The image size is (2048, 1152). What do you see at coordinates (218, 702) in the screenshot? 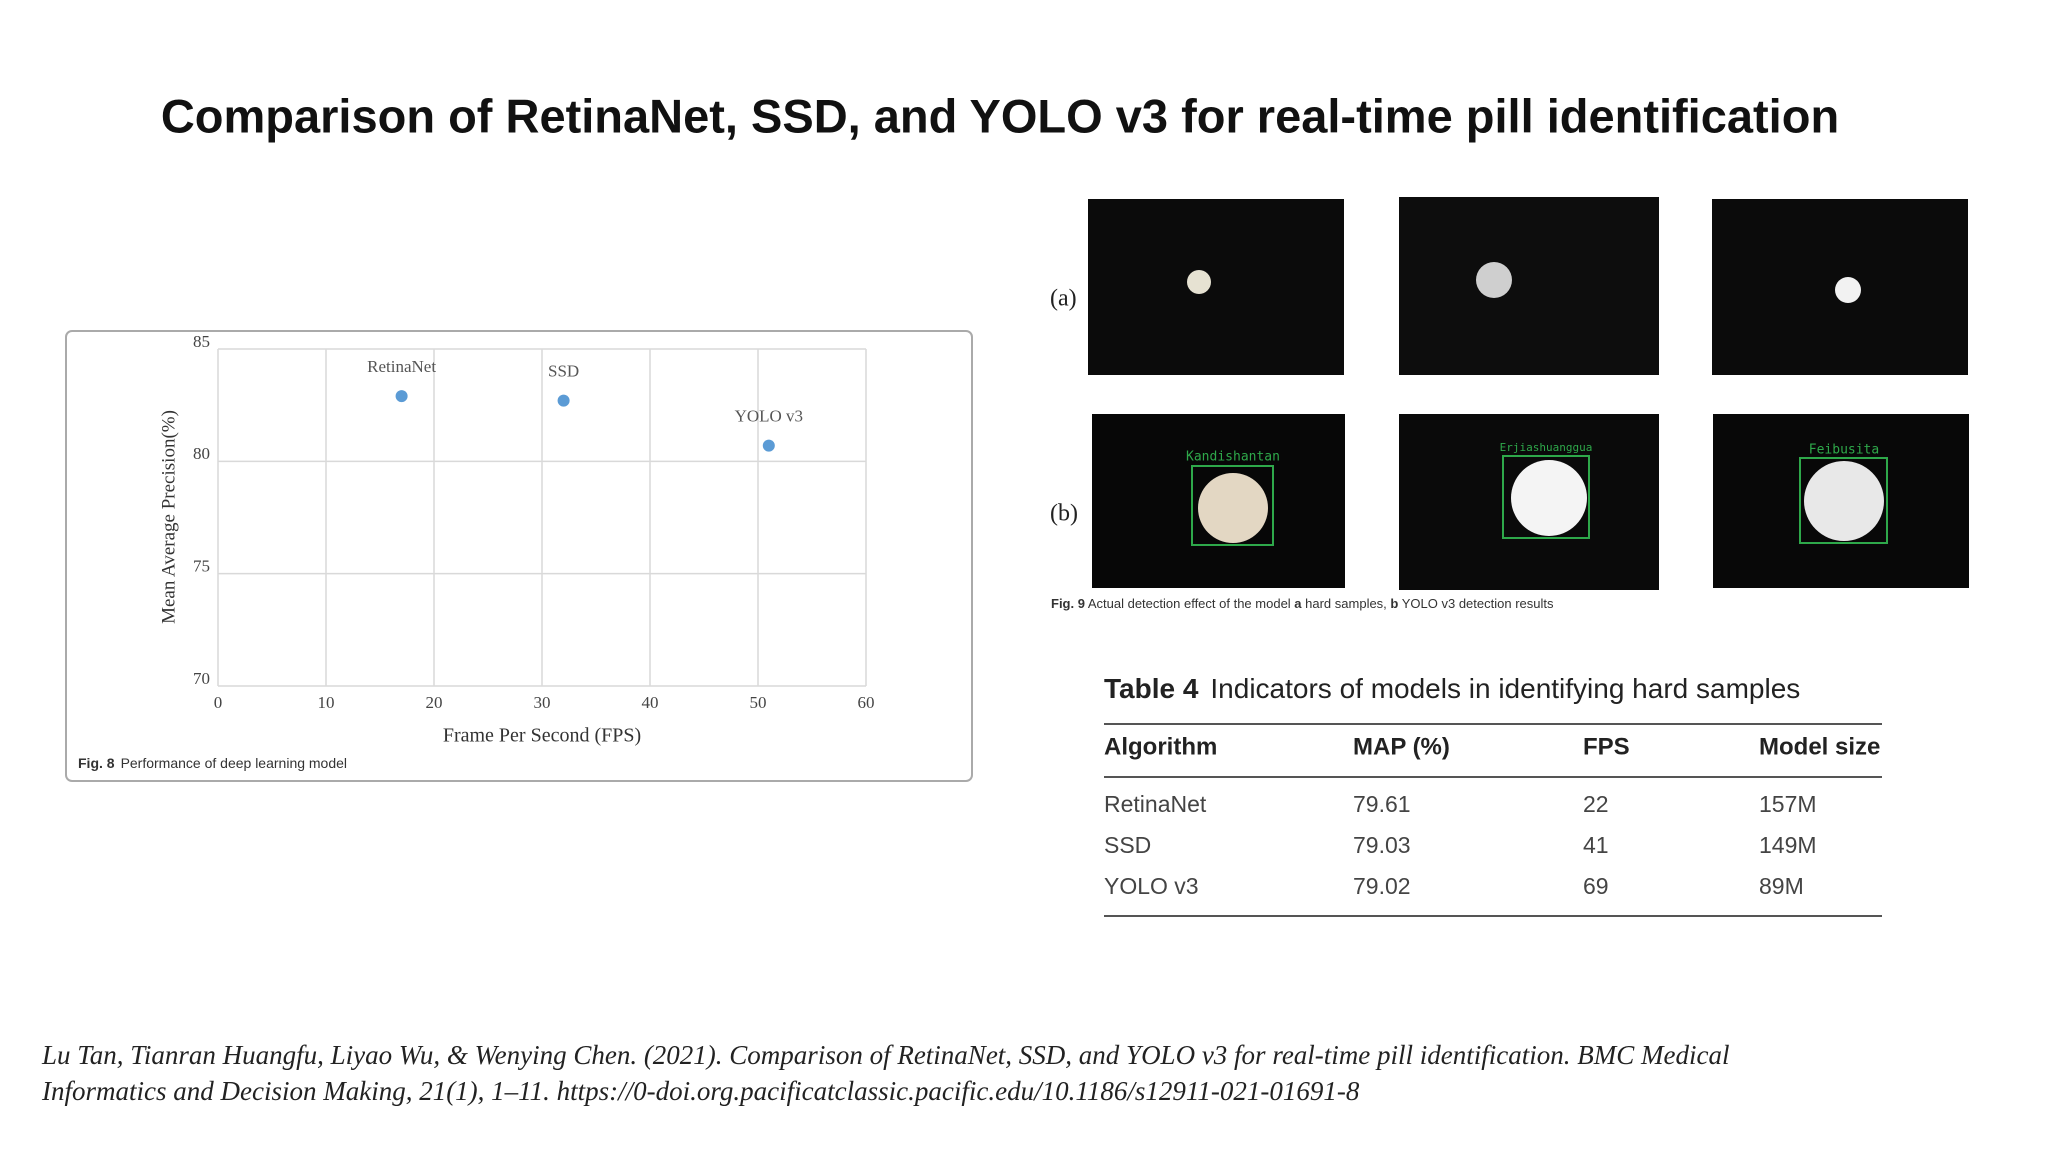
I see `x-tick-label: 0` at bounding box center [218, 702].